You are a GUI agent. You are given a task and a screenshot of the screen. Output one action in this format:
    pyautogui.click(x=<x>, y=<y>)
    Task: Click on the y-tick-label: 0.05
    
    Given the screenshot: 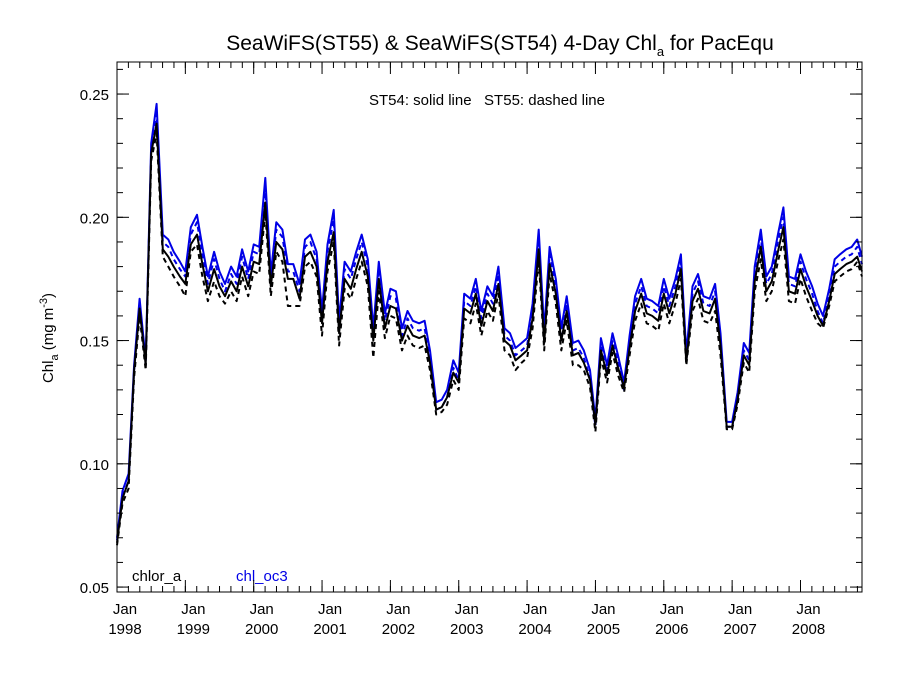 What is the action you would take?
    pyautogui.click(x=94, y=588)
    